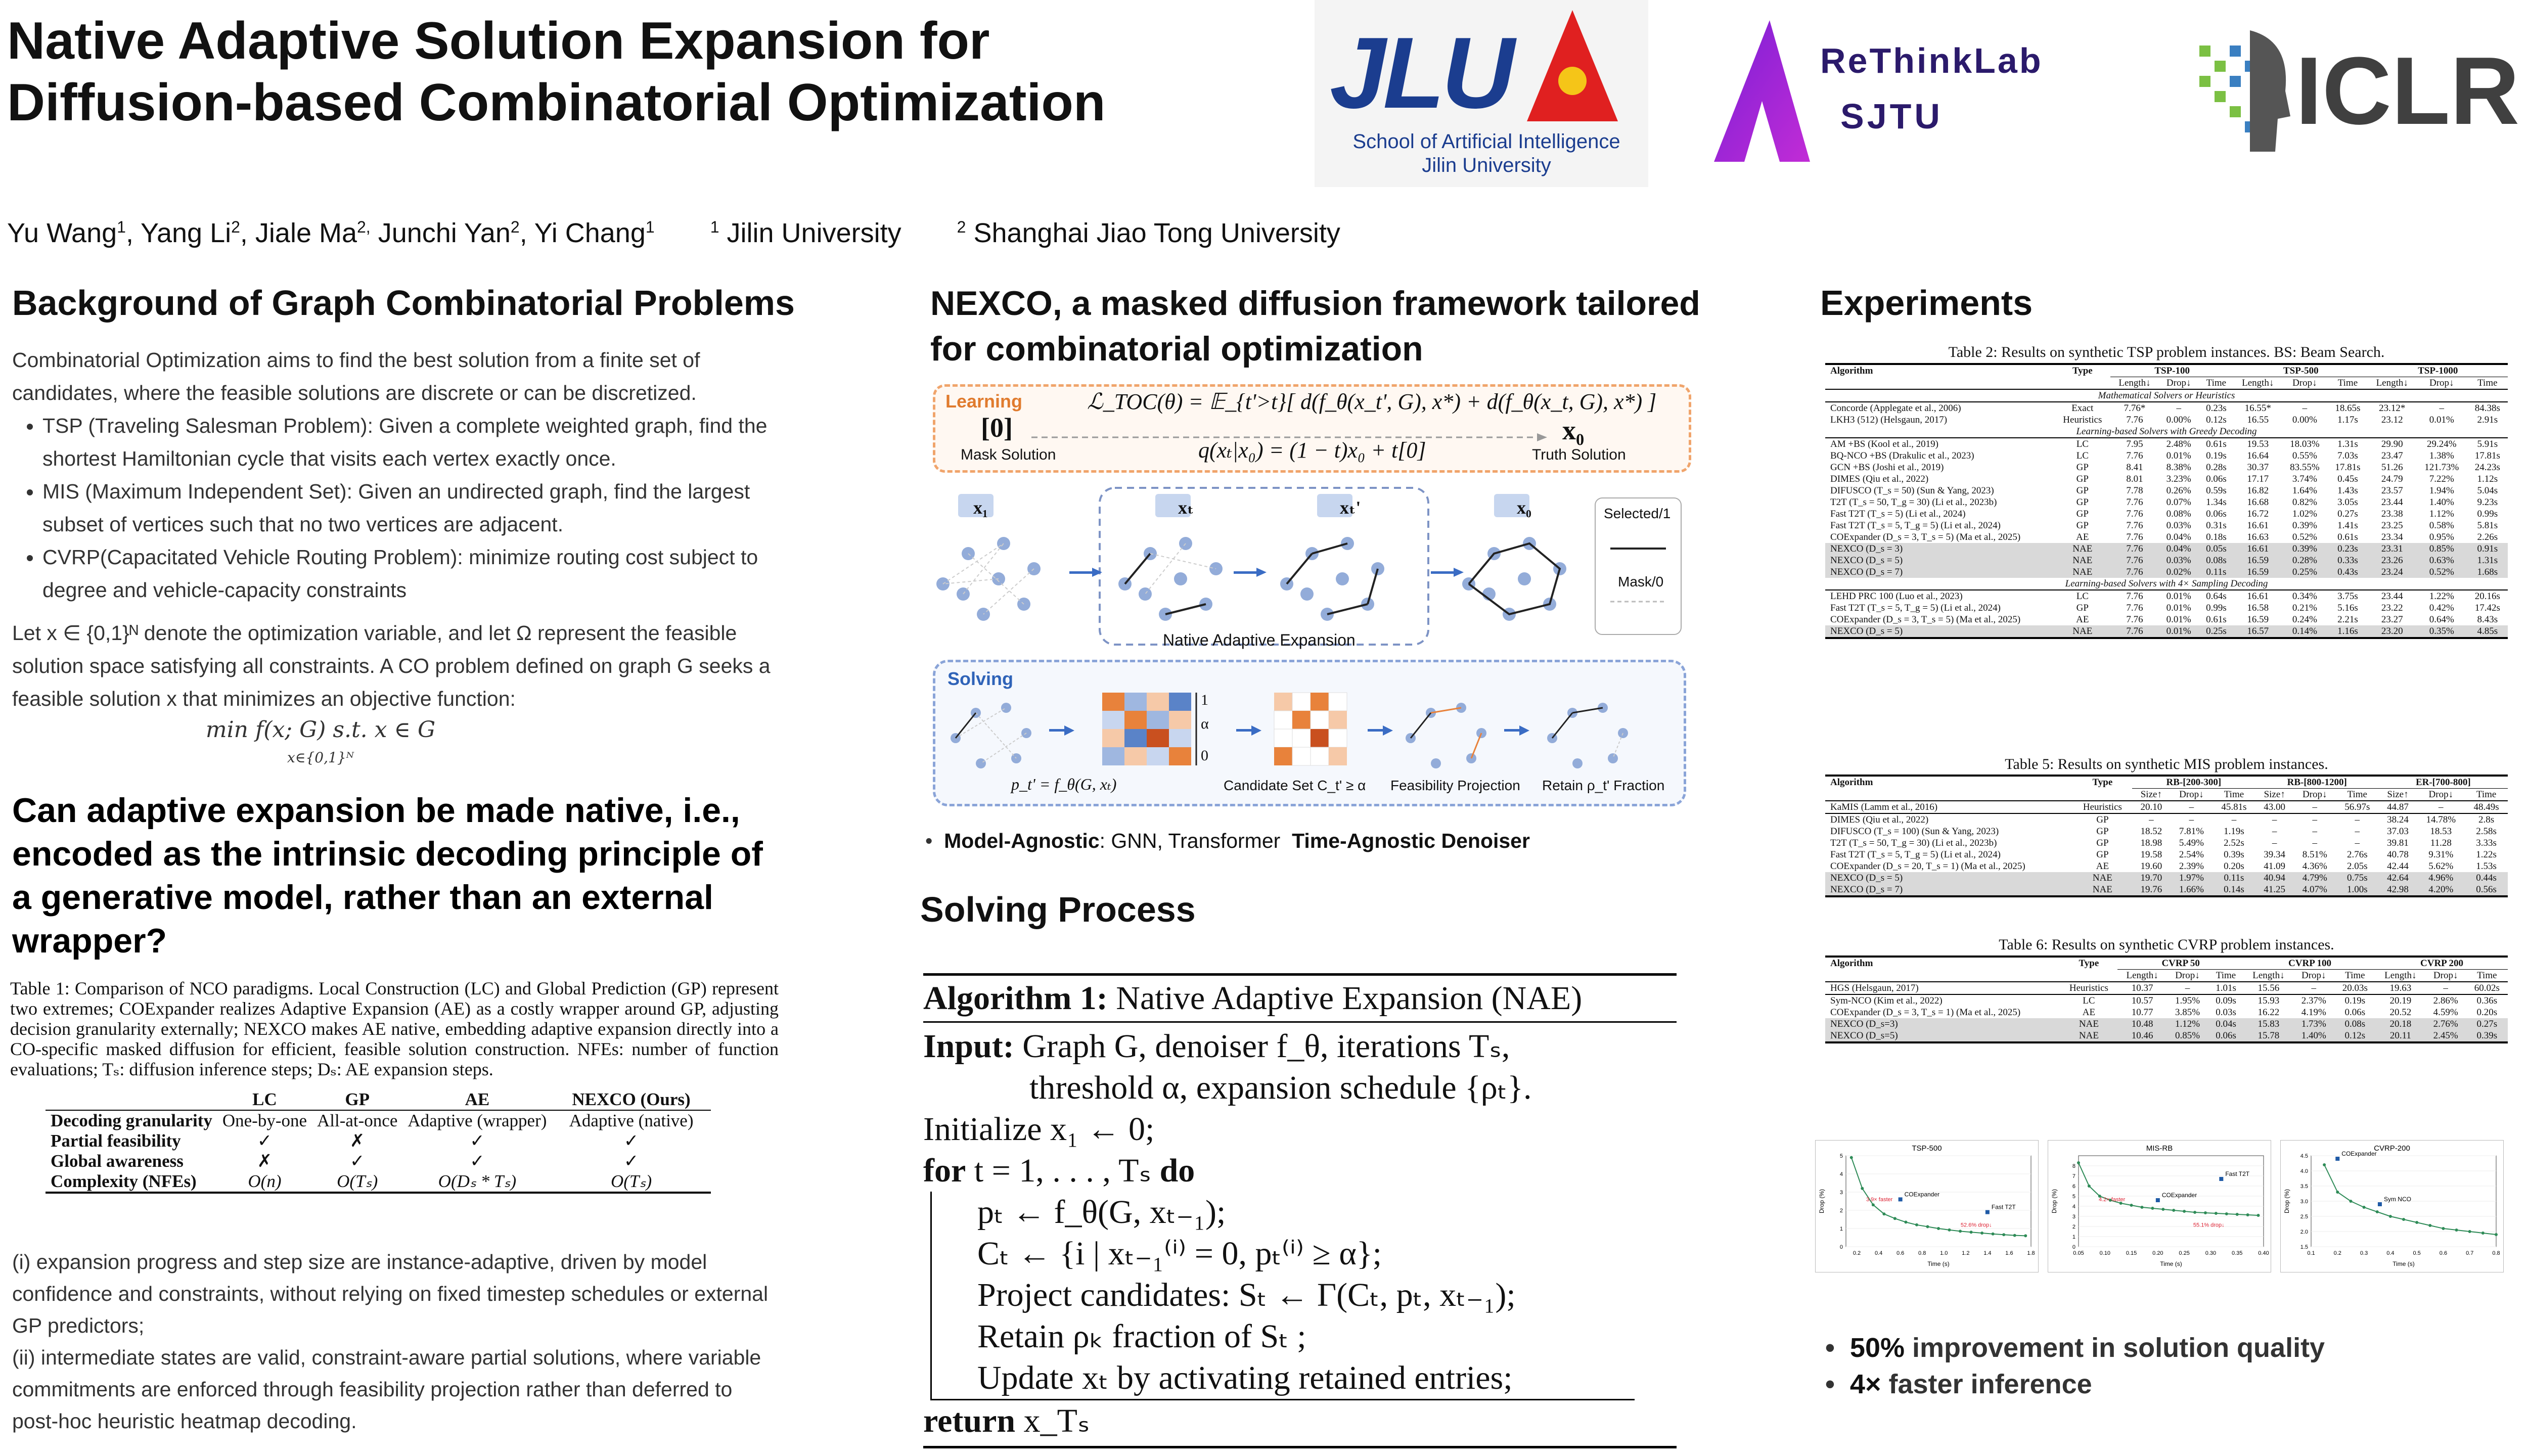 The width and height of the screenshot is (2528, 1456). I want to click on table-group-header: TSP-500, so click(2301, 370).